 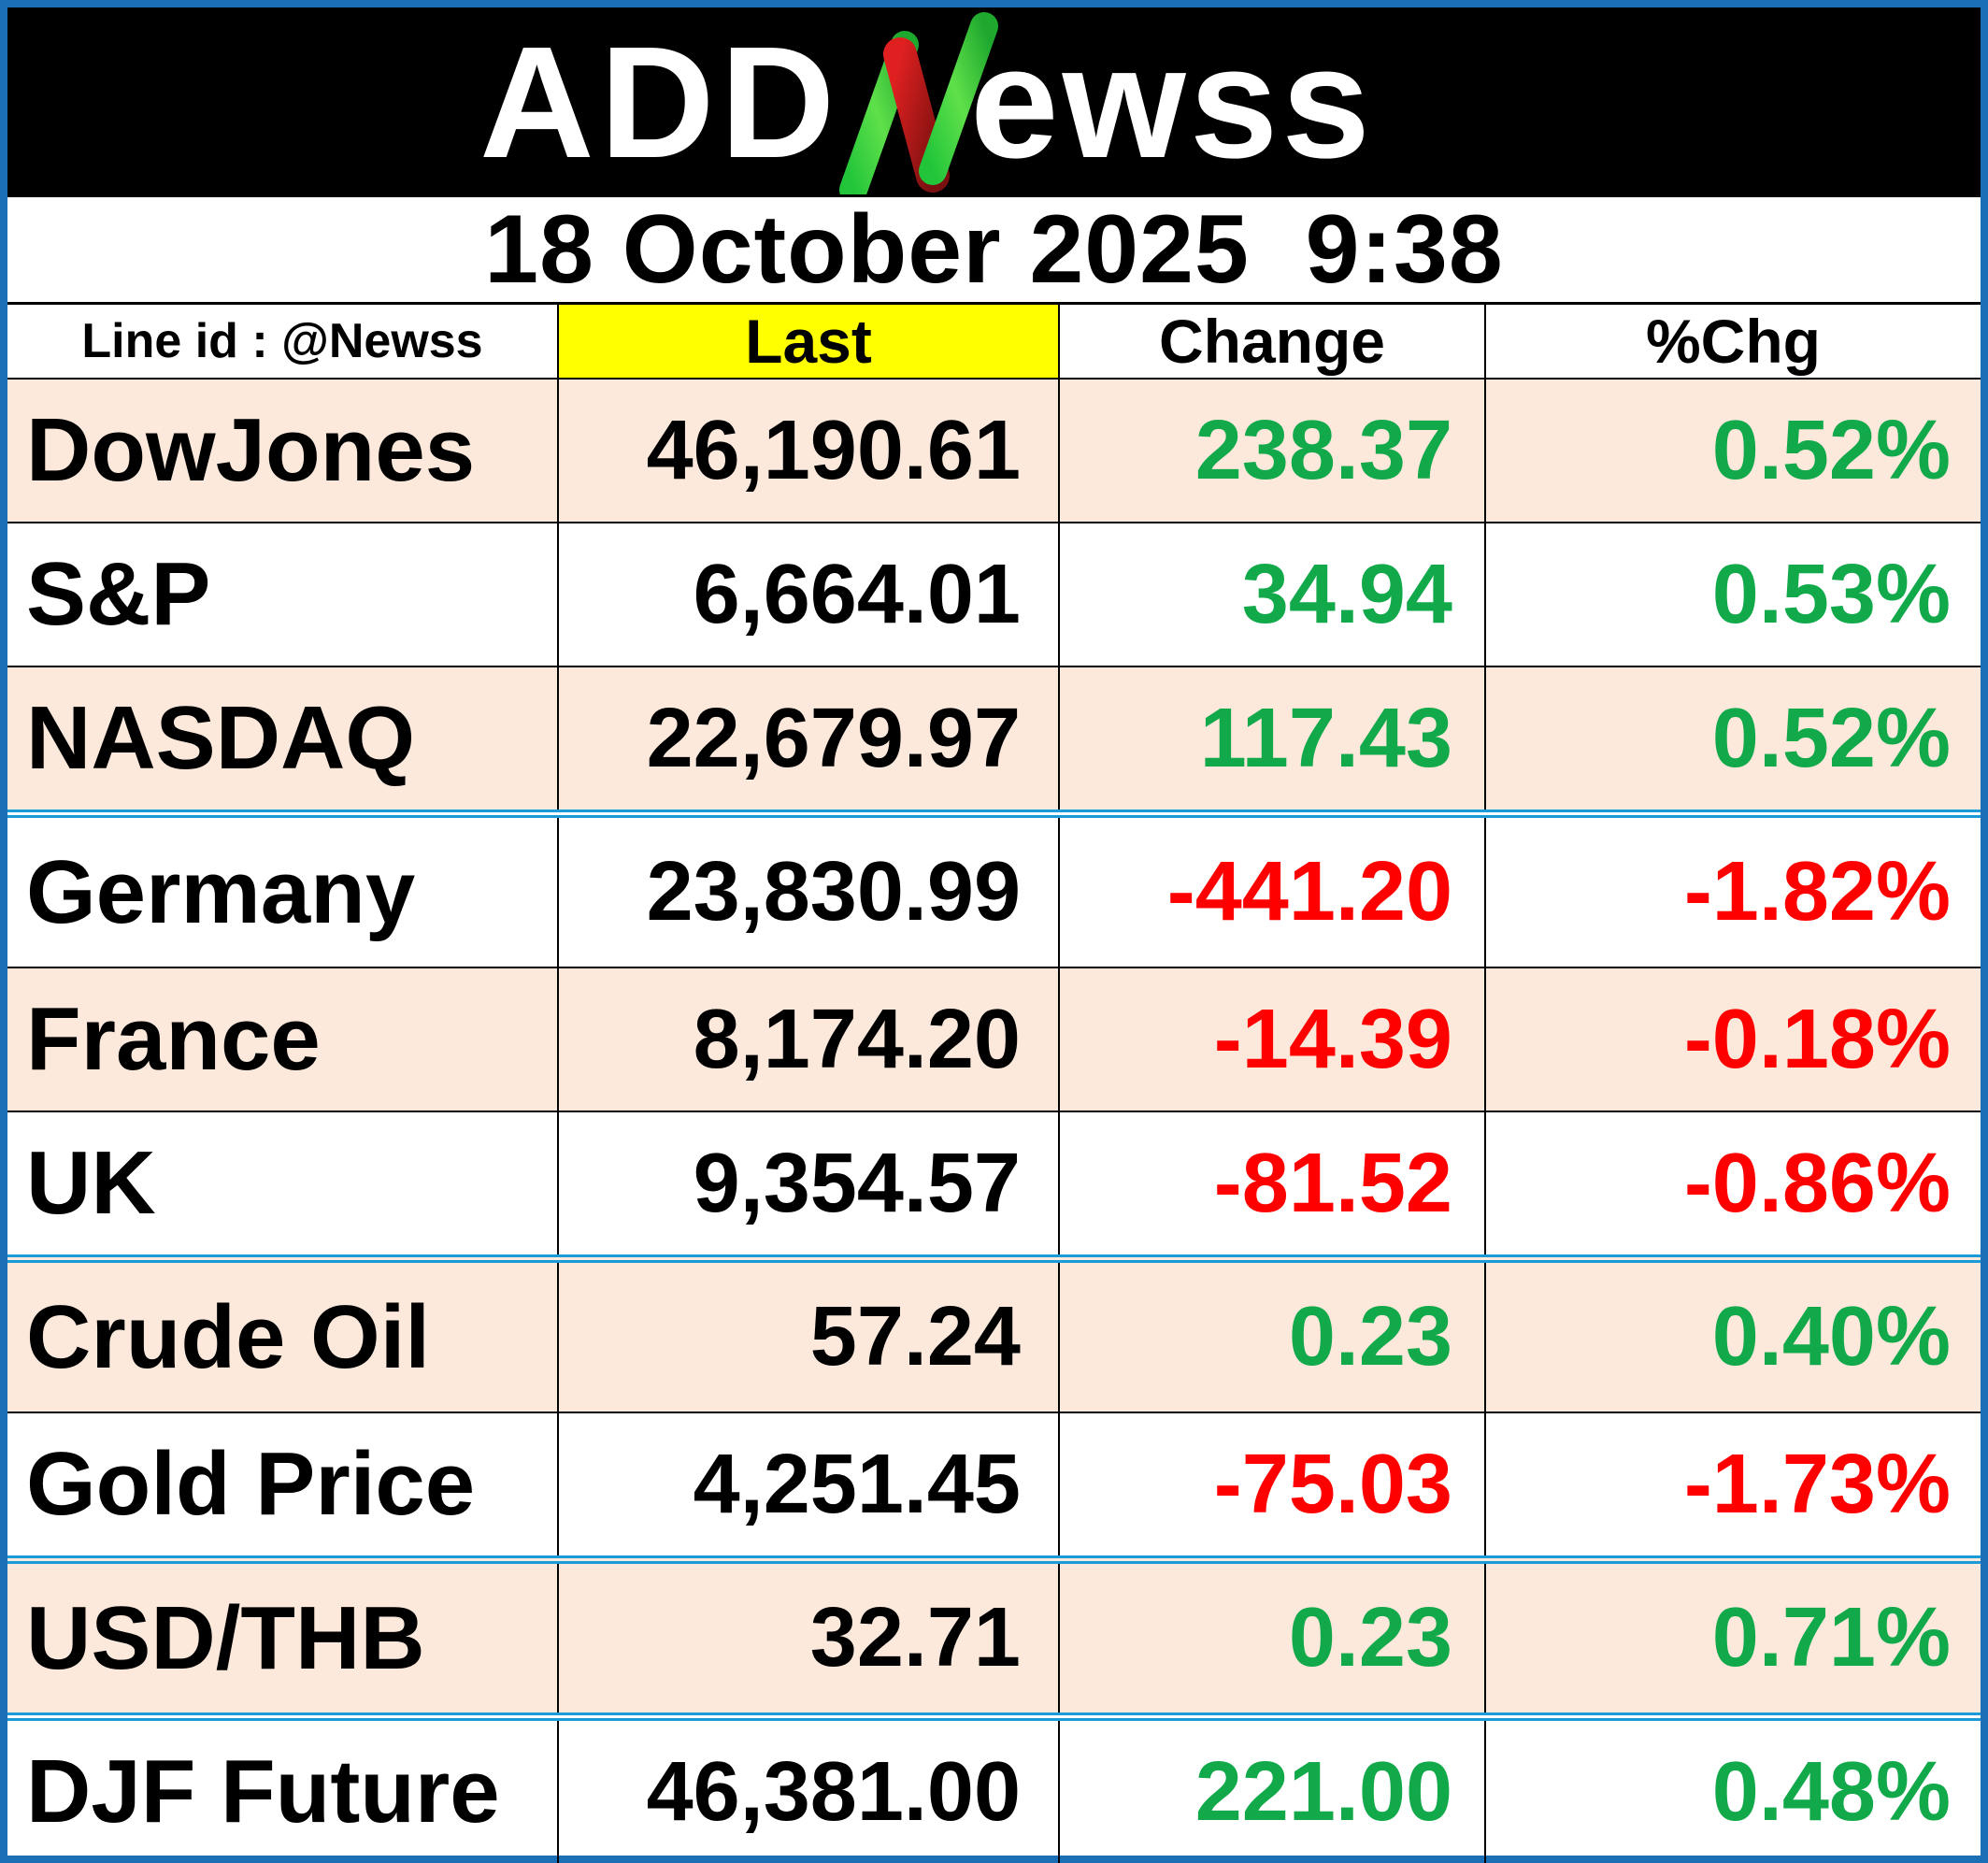 I want to click on table-row: DowJones 46,190.61 238.37 0.52%, so click(x=994, y=450).